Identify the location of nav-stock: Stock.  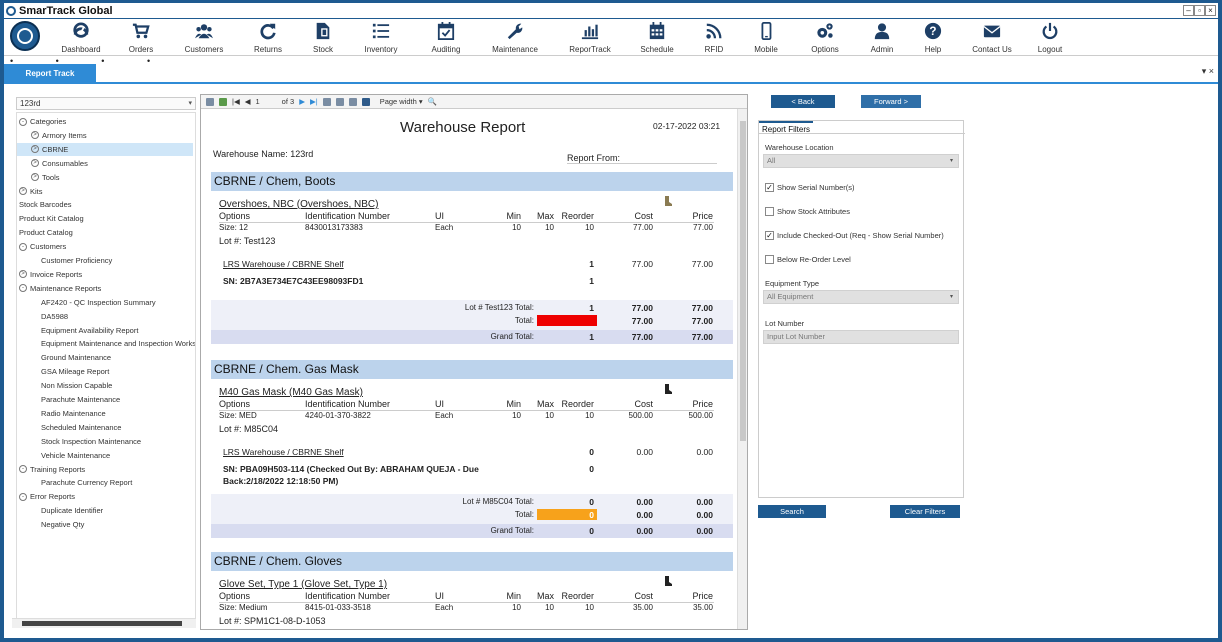
(323, 38).